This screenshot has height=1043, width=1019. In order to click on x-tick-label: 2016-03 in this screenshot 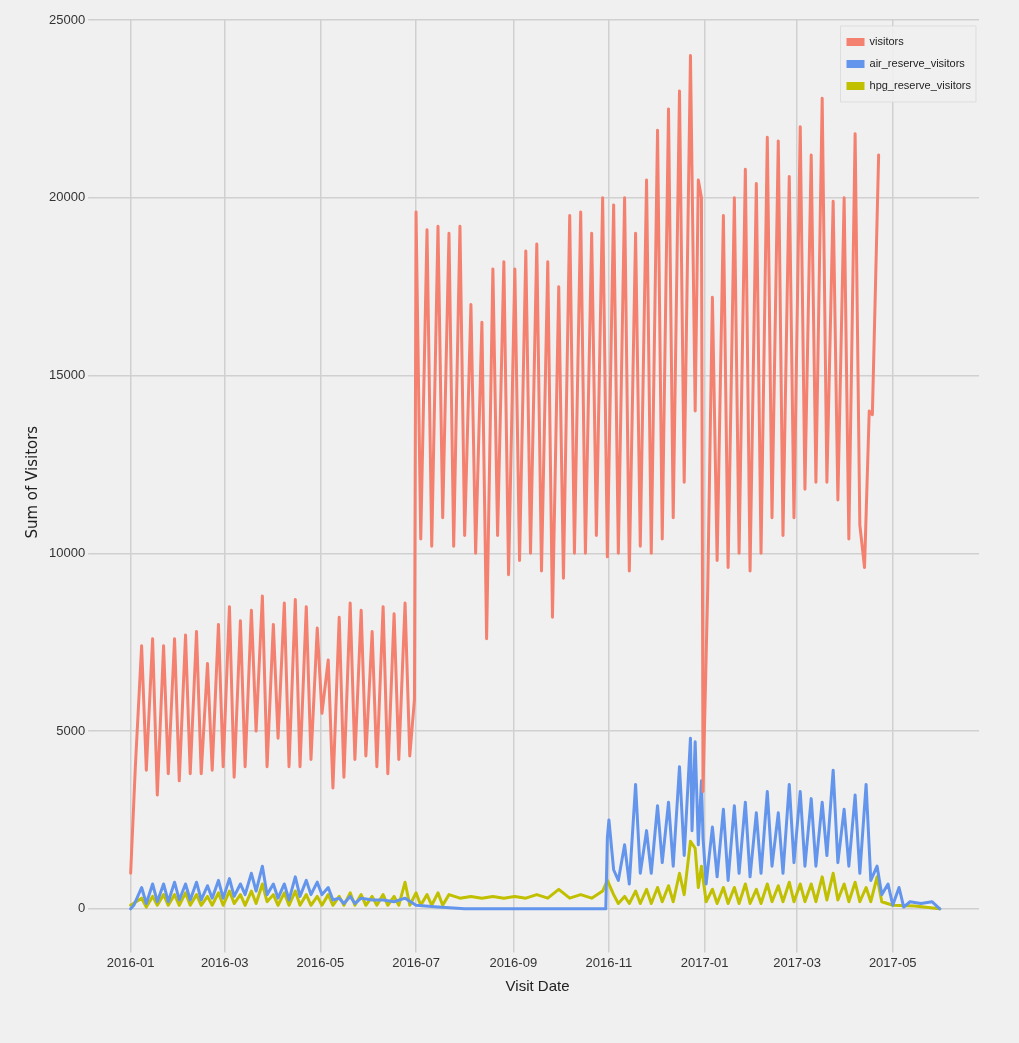, I will do `click(224, 962)`.